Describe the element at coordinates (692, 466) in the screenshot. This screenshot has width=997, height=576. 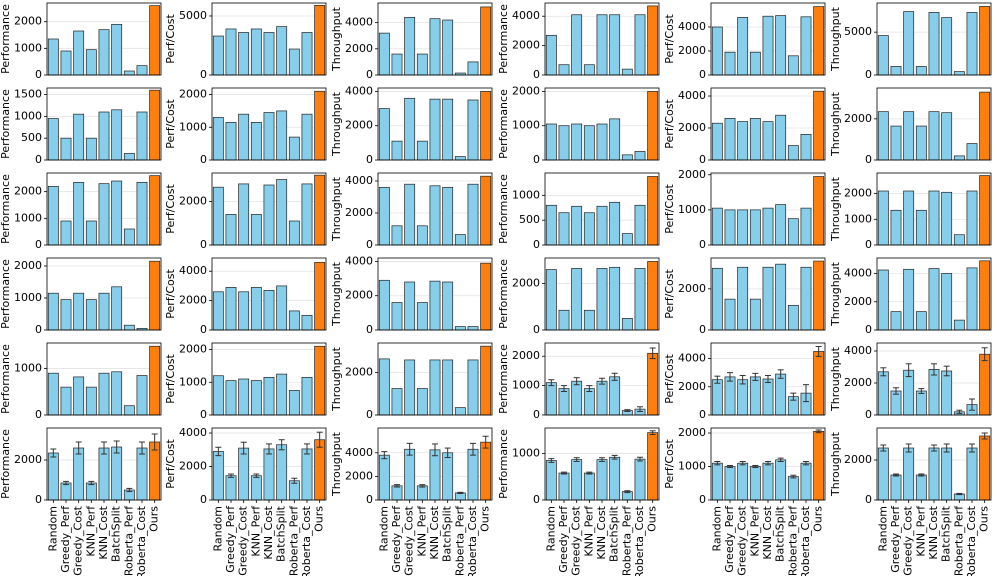
I see `y-tick-label: 1000` at that location.